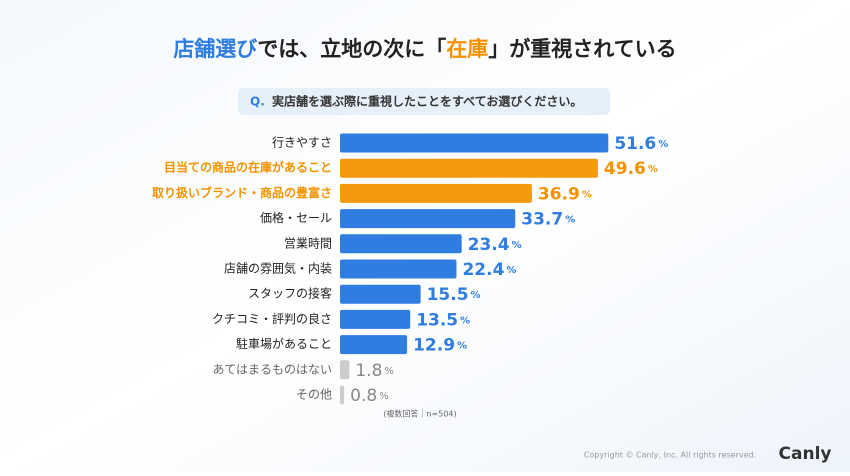 Image resolution: width=850 pixels, height=476 pixels. What do you see at coordinates (308, 243) in the screenshot?
I see `category-label: 営業時間` at bounding box center [308, 243].